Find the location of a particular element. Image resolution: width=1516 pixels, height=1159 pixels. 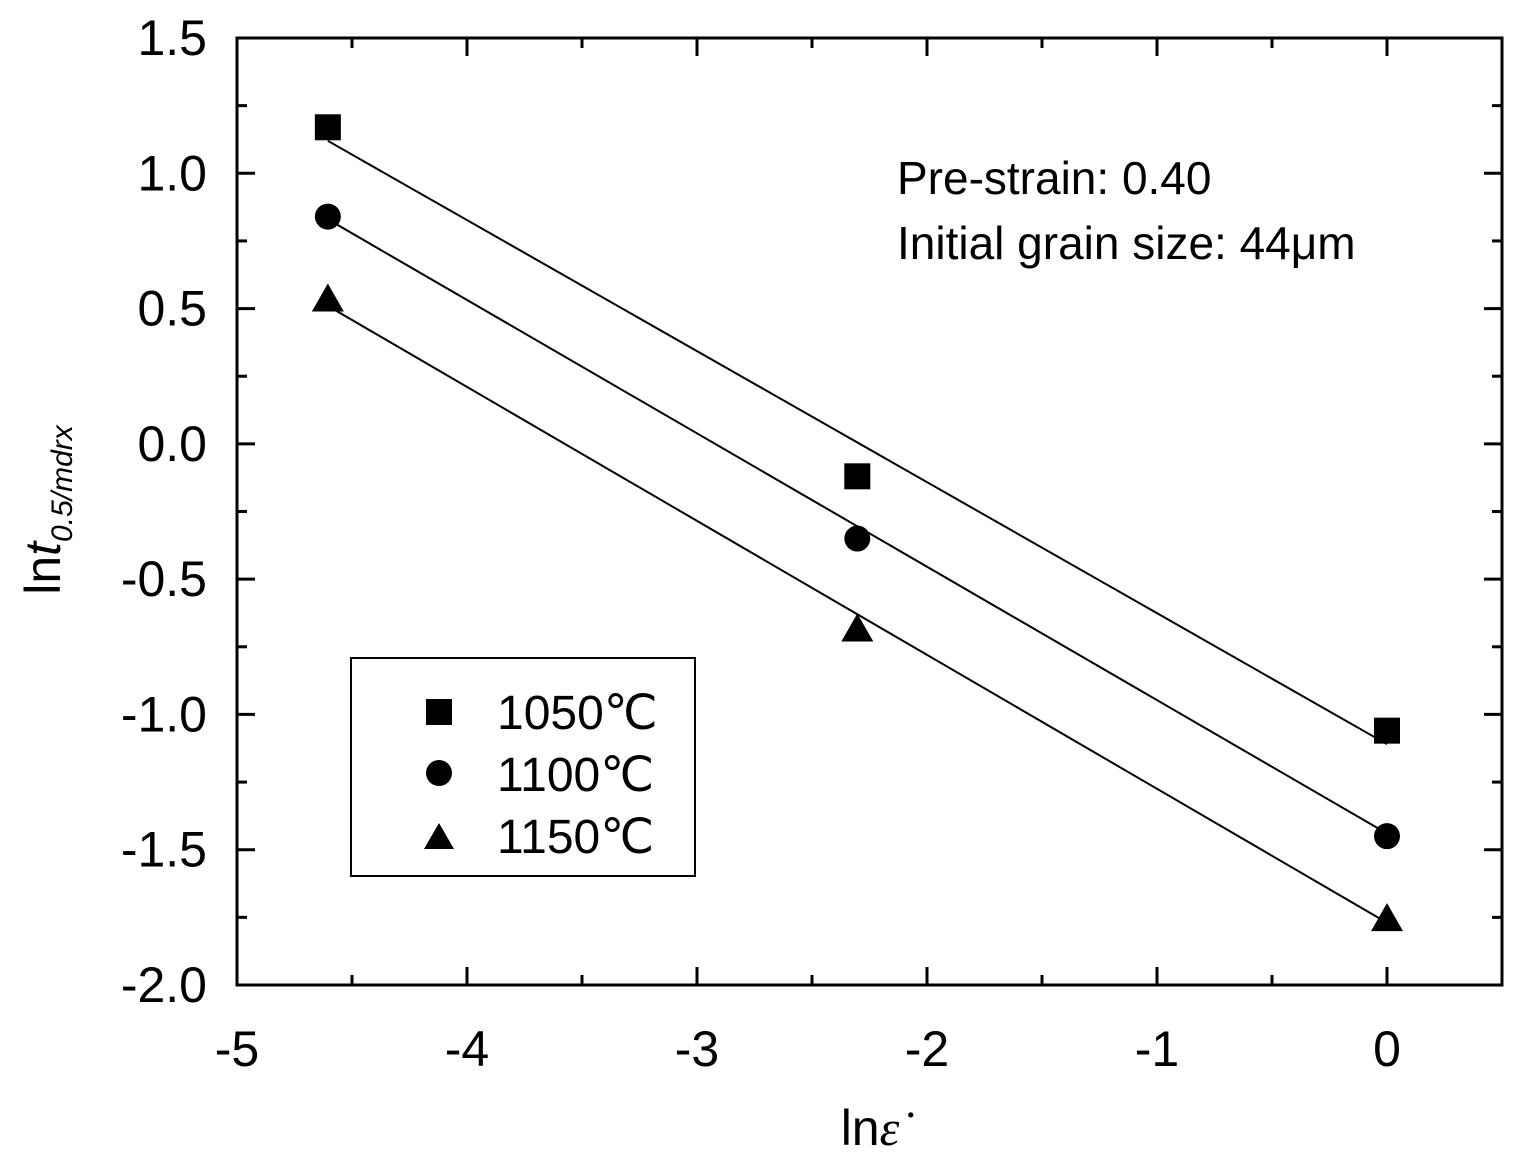

y-tick-label: 0.5 is located at coordinates (172, 309).